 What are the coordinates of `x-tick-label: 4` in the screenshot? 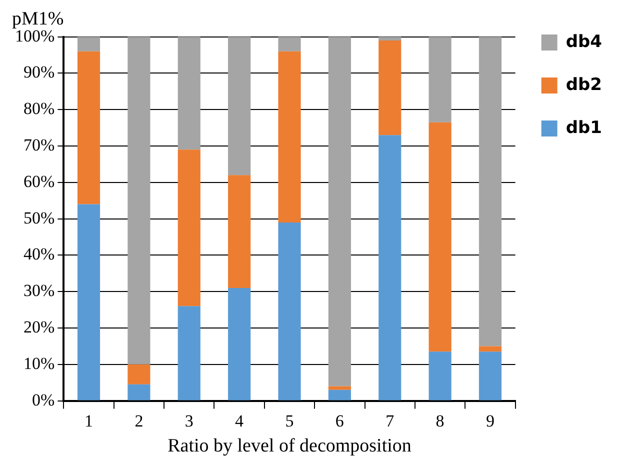 It's located at (239, 420).